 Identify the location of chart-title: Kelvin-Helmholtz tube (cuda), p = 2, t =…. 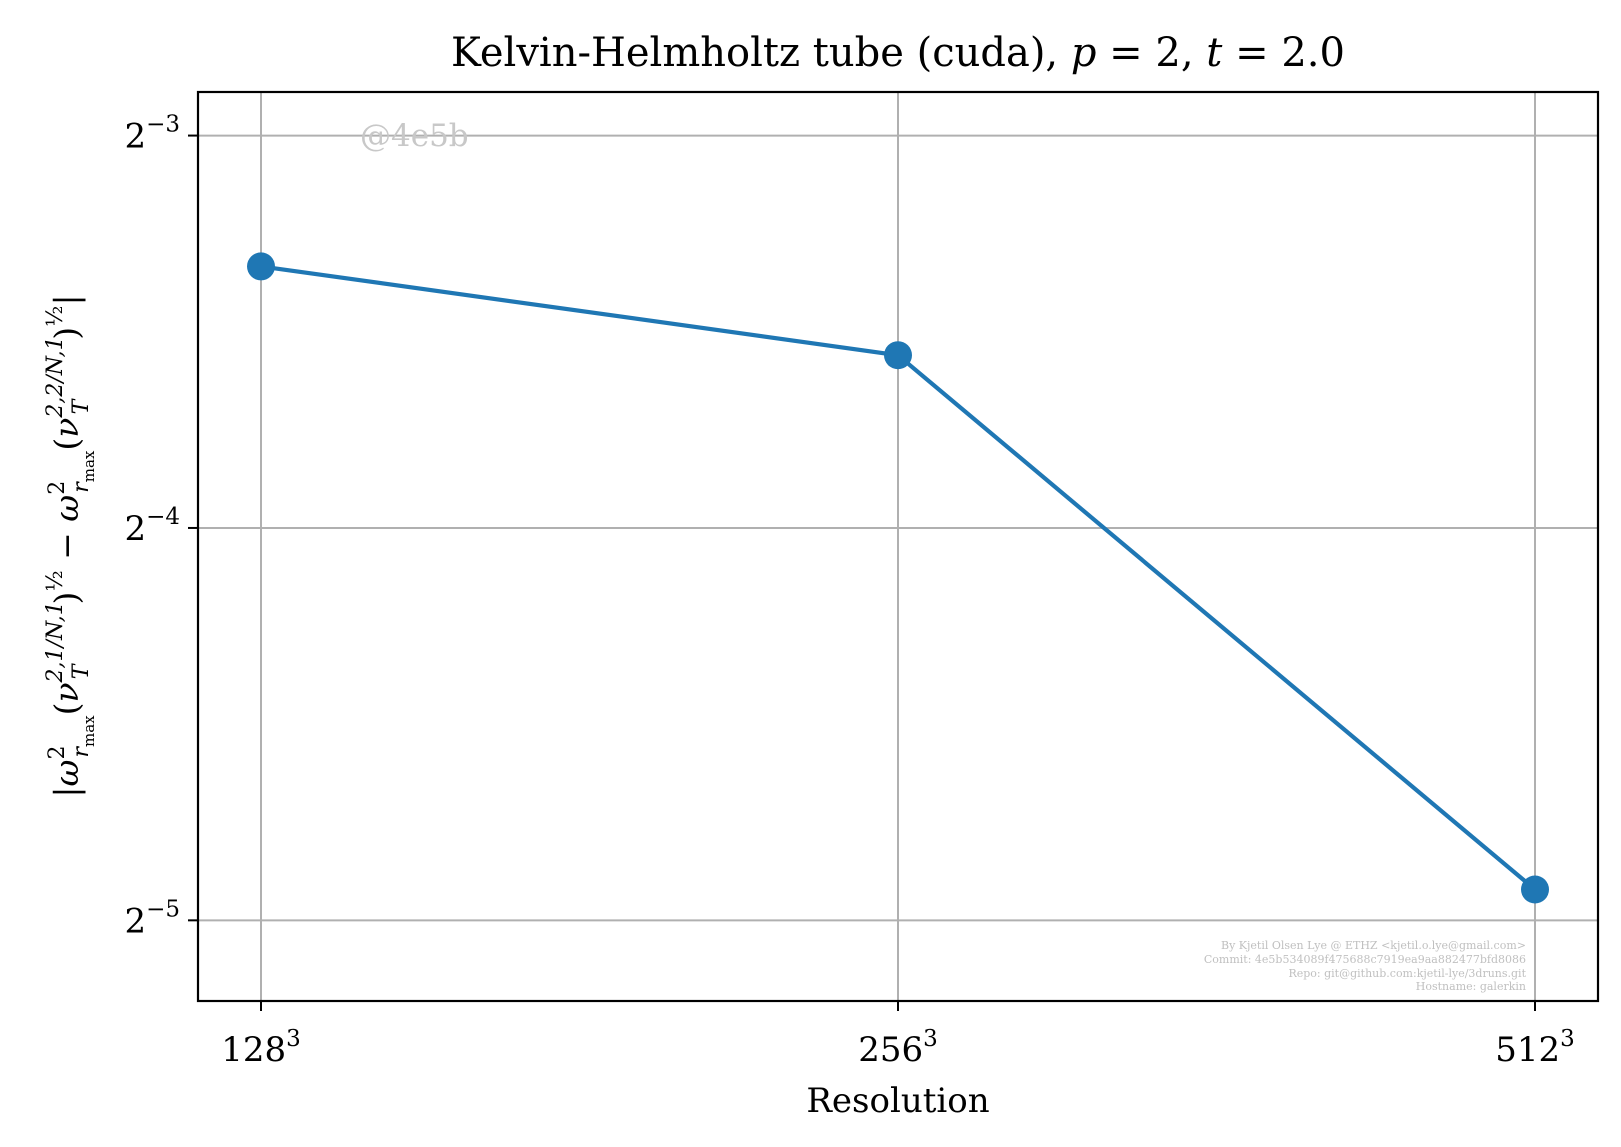
(898, 53).